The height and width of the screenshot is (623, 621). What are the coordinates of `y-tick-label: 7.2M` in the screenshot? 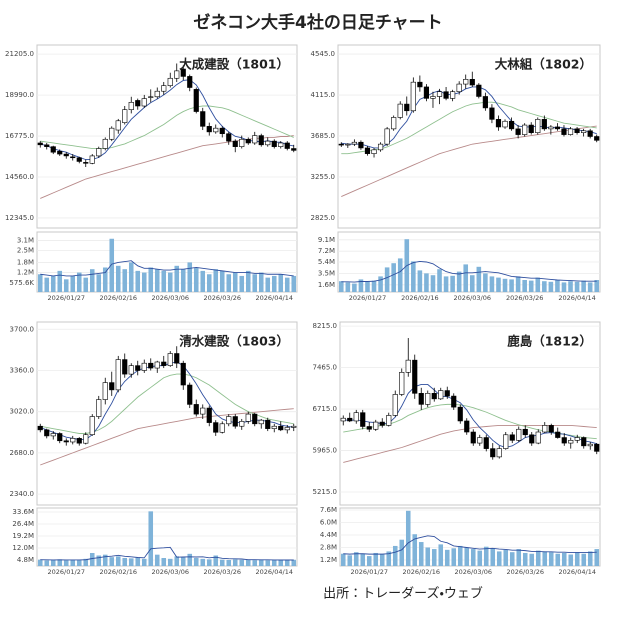 It's located at (326, 251).